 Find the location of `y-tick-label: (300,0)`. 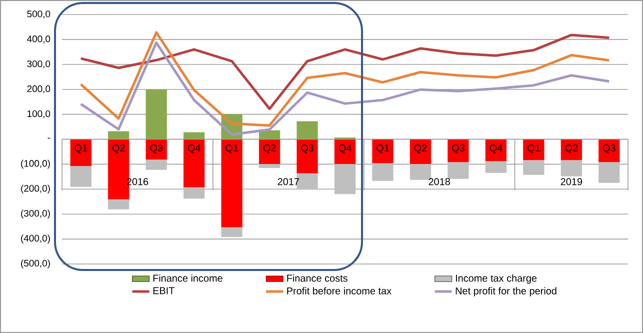

y-tick-label: (300,0) is located at coordinates (35, 214).